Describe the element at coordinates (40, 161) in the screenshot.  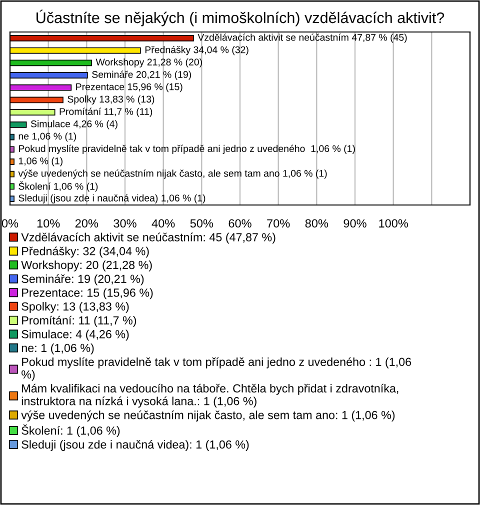
I see `data-label: 1,06 % (1)` at that location.